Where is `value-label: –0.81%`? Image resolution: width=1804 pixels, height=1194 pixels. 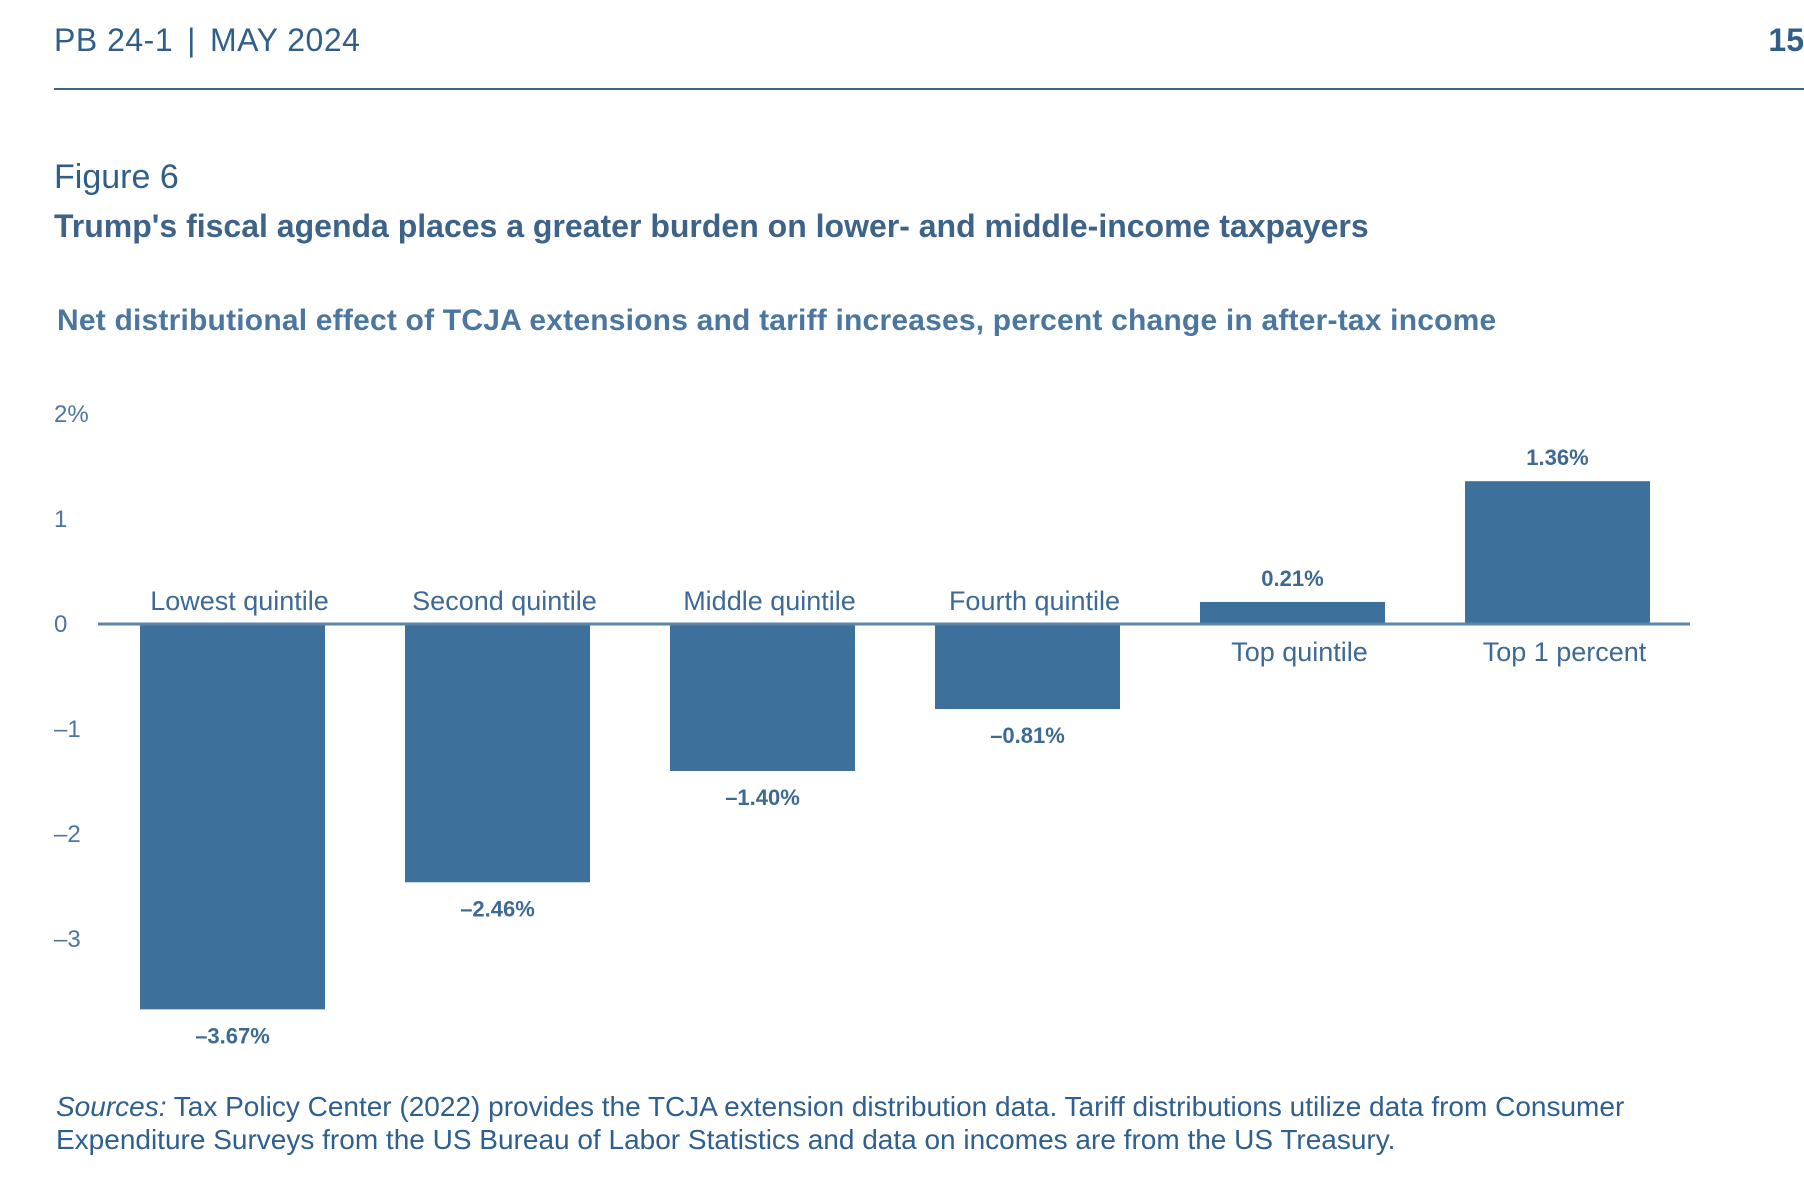 value-label: –0.81% is located at coordinates (1027, 735).